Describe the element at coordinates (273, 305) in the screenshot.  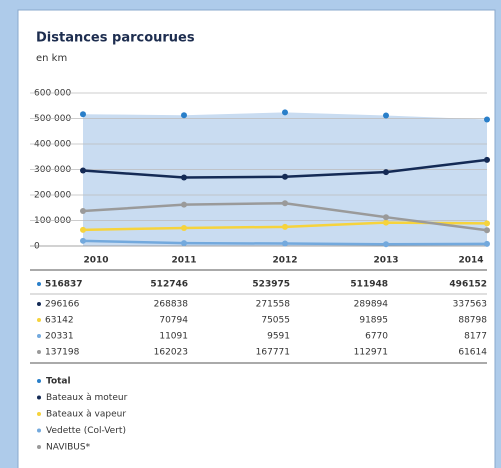
I see `table-cell: 271558` at that location.